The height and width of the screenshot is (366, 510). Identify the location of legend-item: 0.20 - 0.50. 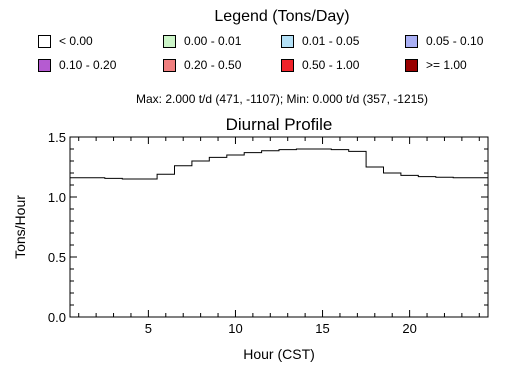
(202, 65).